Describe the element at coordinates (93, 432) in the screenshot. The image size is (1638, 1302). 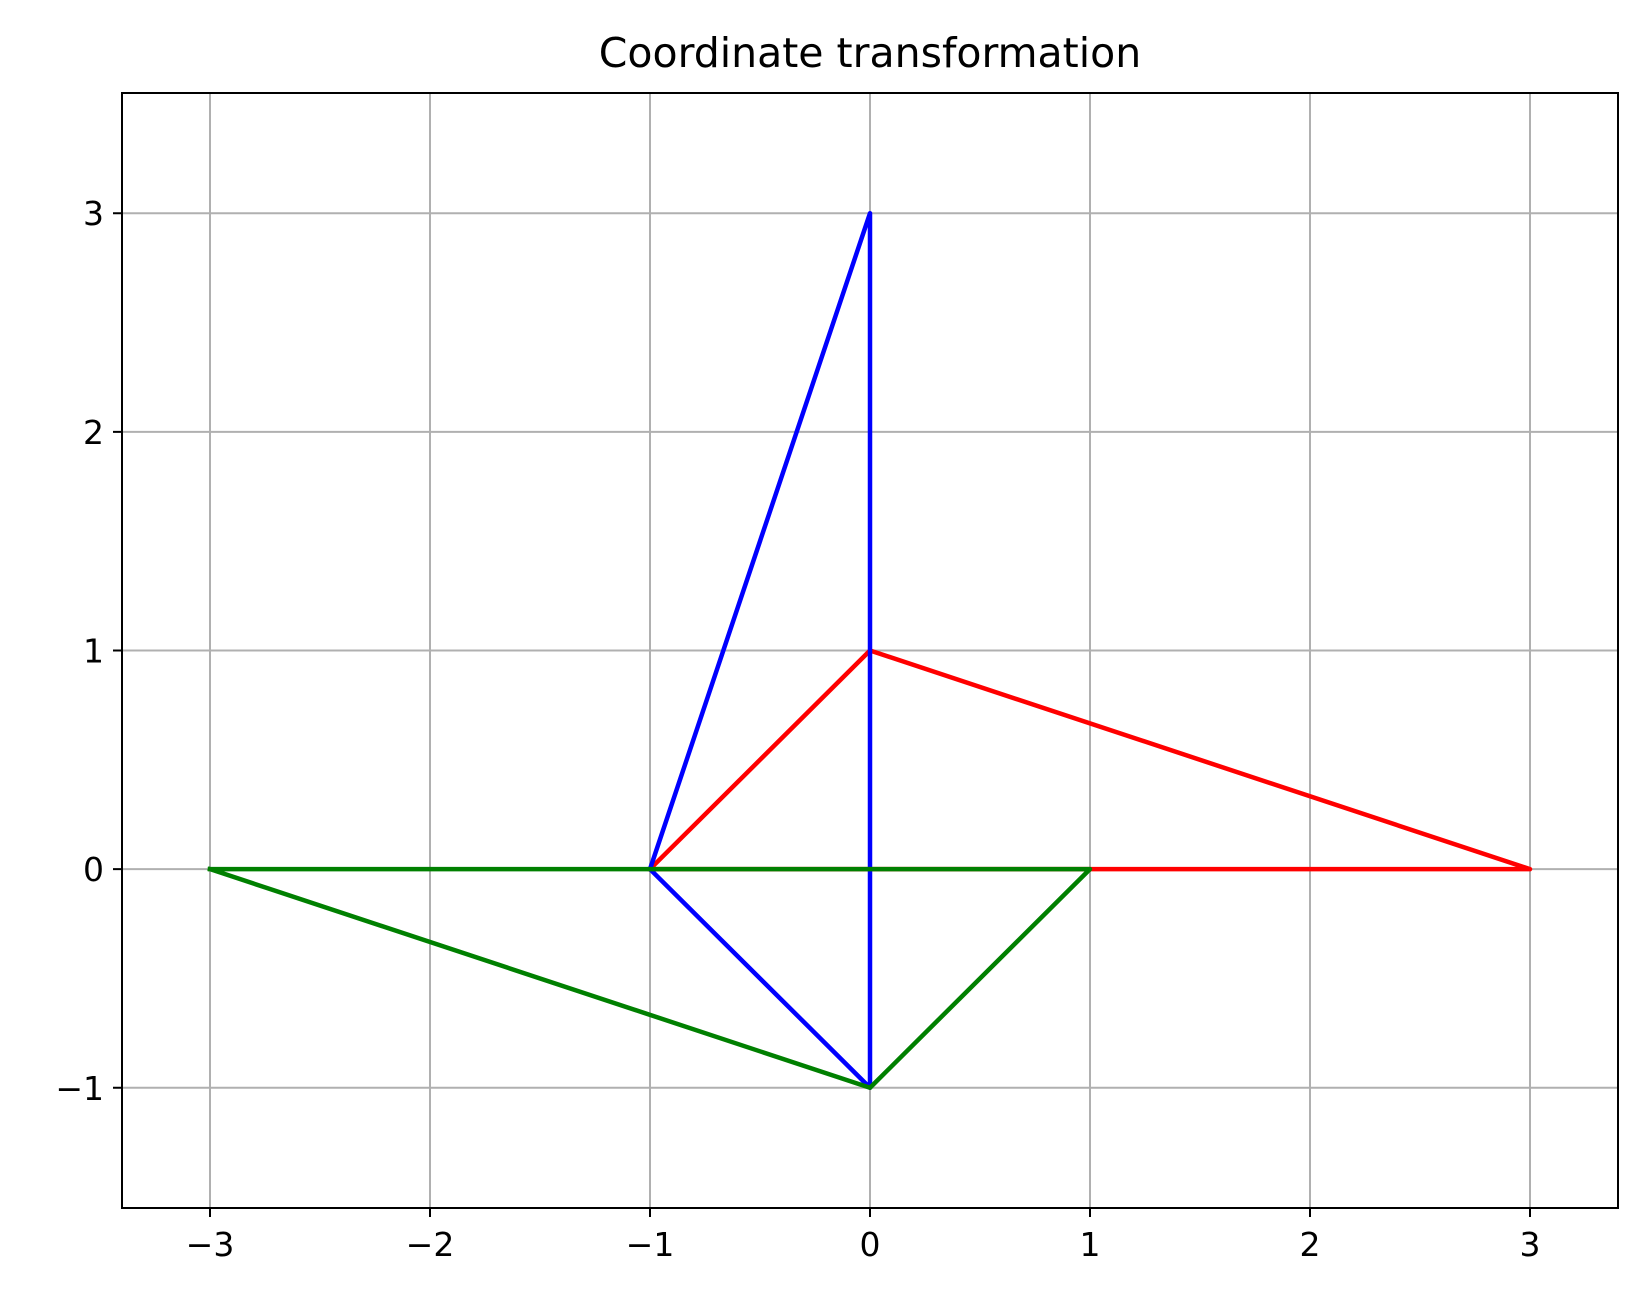
I see `y-tick-label: 2` at that location.